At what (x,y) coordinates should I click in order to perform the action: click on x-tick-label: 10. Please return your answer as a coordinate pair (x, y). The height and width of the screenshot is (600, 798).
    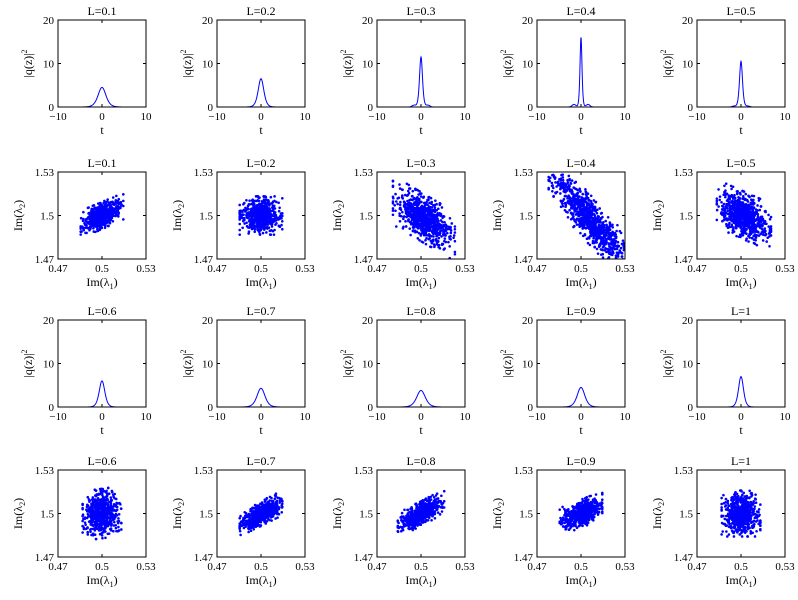
    Looking at the image, I should click on (466, 117).